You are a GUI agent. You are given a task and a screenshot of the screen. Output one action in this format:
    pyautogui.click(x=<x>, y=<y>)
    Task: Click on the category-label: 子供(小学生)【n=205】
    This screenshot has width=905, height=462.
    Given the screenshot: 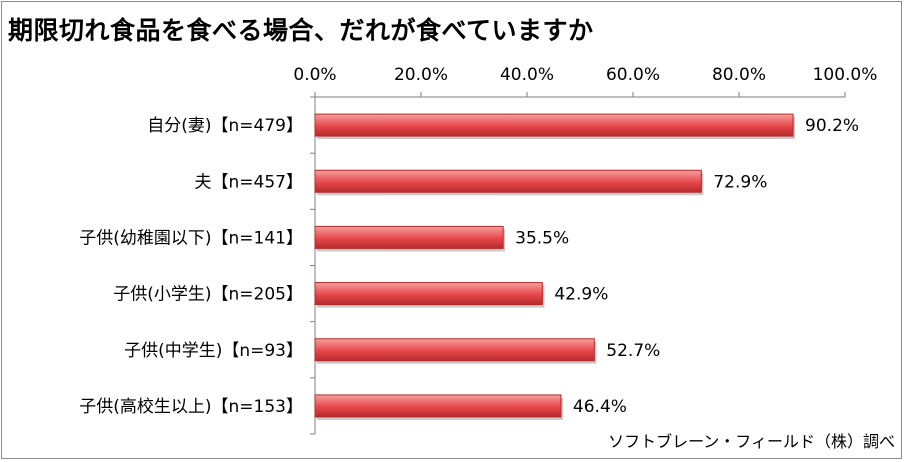 What is the action you would take?
    pyautogui.click(x=208, y=295)
    